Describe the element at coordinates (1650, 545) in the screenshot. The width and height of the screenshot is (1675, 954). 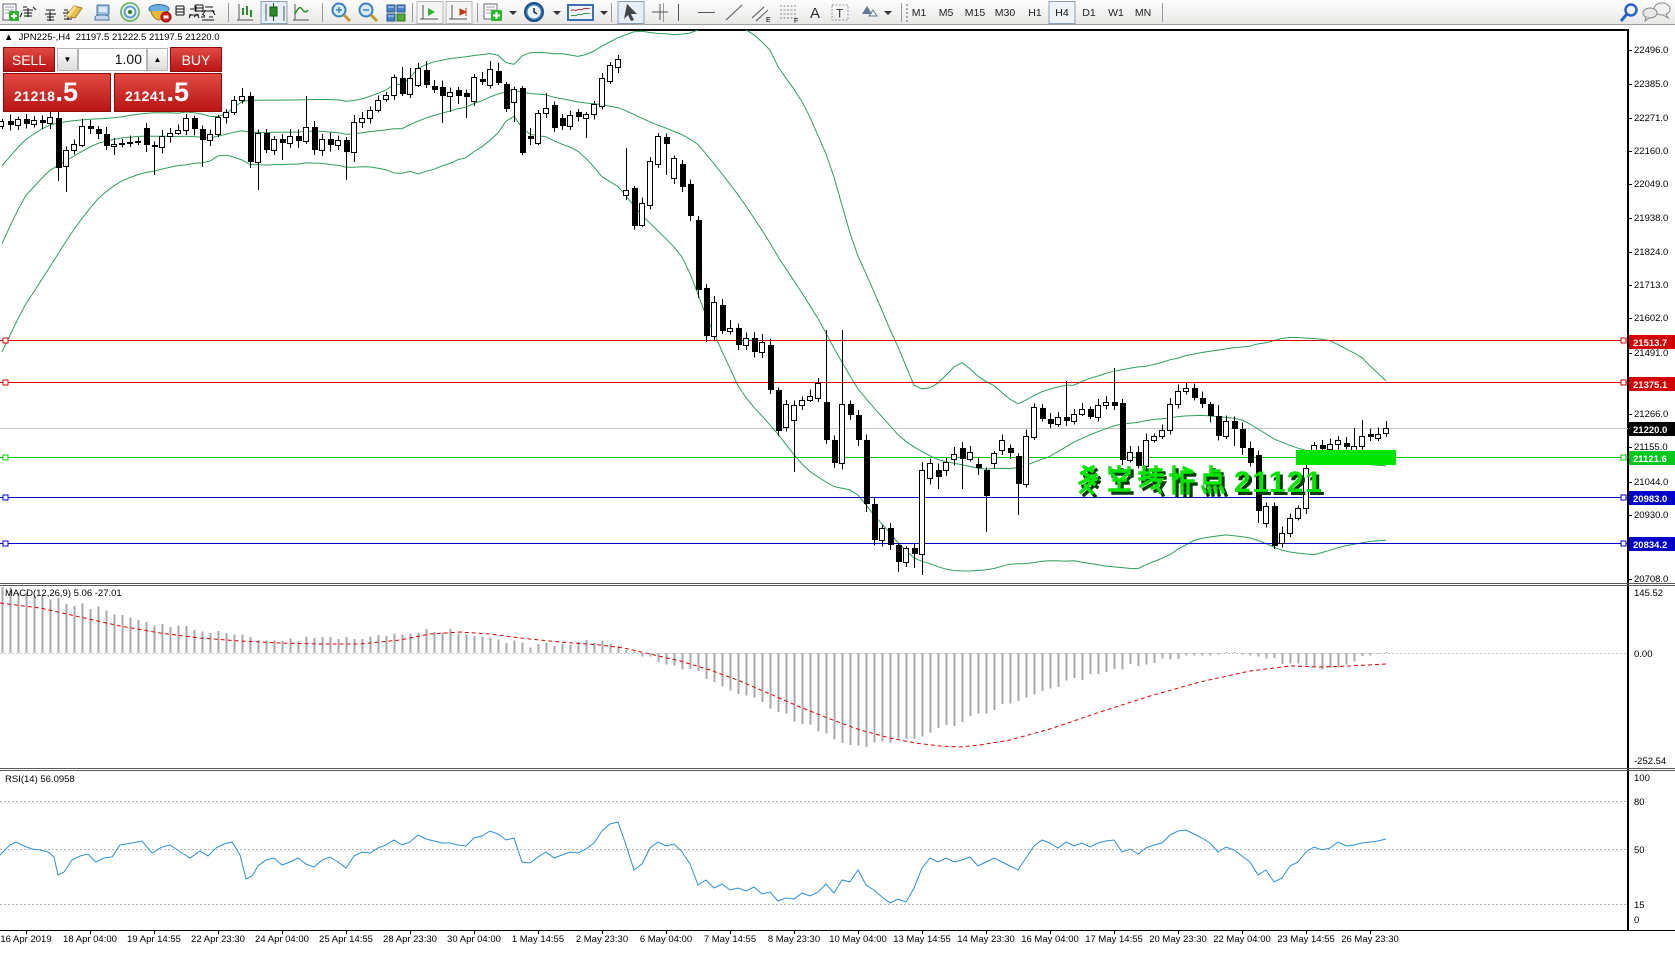
I see `svg-text: 20834.2` at that location.